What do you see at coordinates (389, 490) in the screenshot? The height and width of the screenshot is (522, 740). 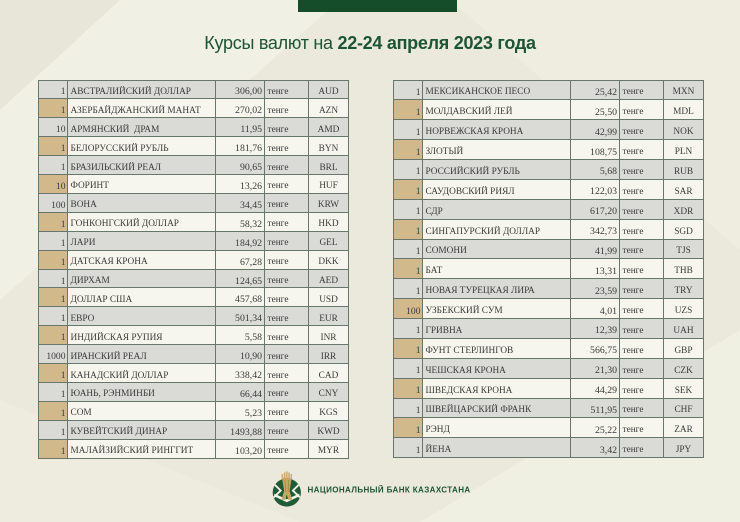 I see `svg-text: НАЦИОНАЛЬНЫЙ БАНК КАЗАХСТАНА` at bounding box center [389, 490].